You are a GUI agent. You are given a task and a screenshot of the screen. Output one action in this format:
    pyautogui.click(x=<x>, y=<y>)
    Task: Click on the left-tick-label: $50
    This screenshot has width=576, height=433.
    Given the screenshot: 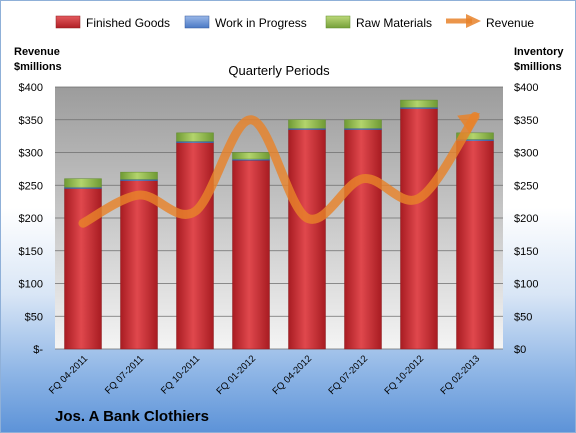 What is the action you would take?
    pyautogui.click(x=34, y=317)
    